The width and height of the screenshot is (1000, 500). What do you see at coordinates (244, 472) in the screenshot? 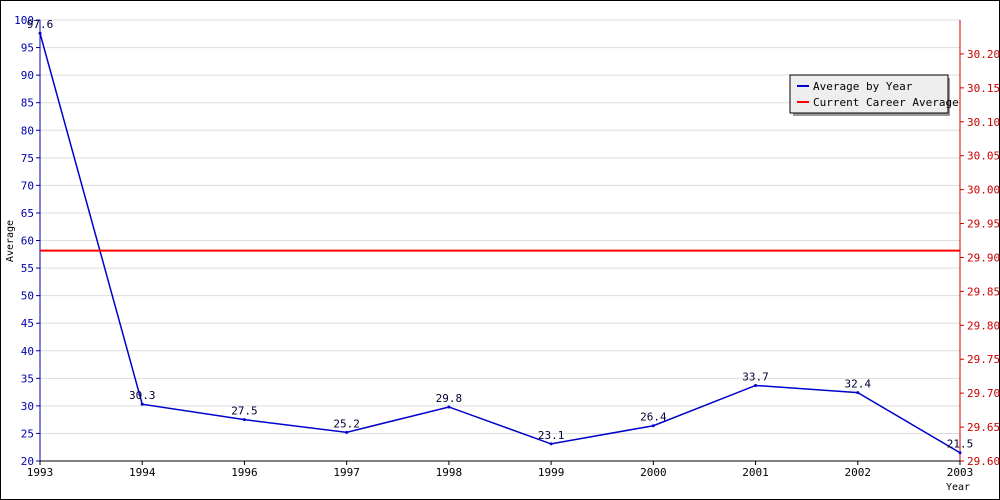
I see `x-tick-label: 1996` at bounding box center [244, 472].